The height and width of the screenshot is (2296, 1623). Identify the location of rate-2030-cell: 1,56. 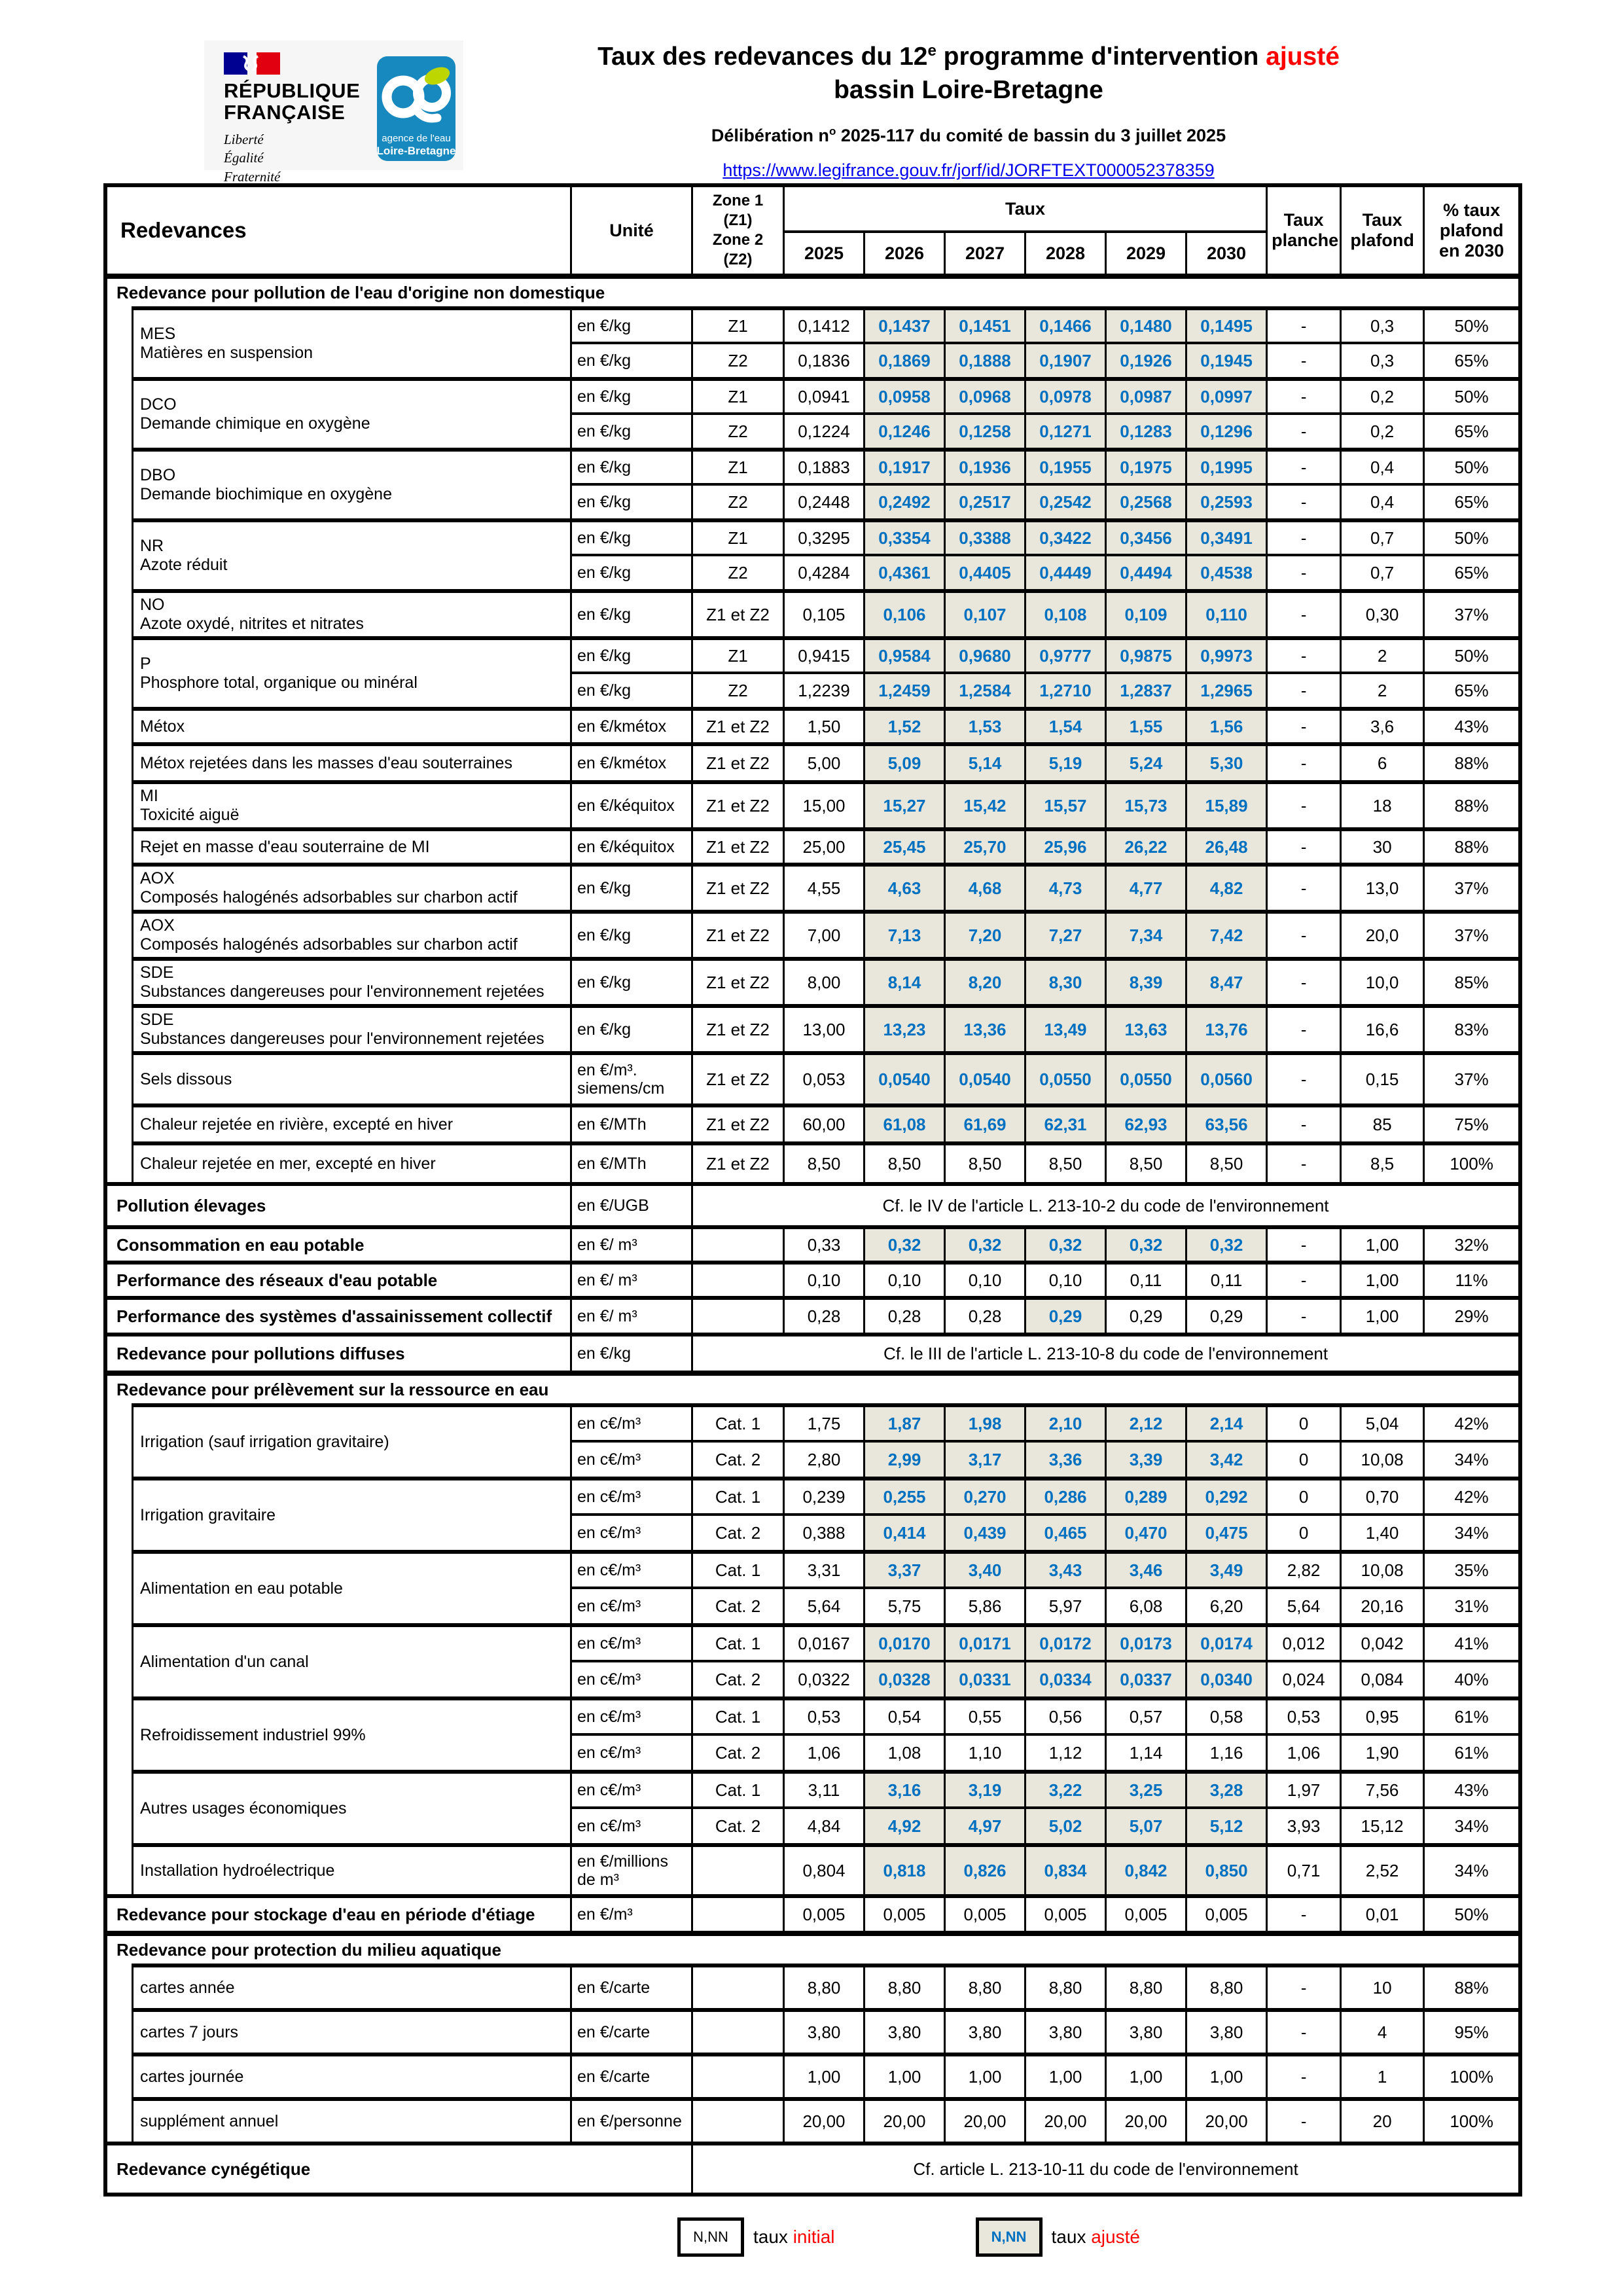
(1227, 724).